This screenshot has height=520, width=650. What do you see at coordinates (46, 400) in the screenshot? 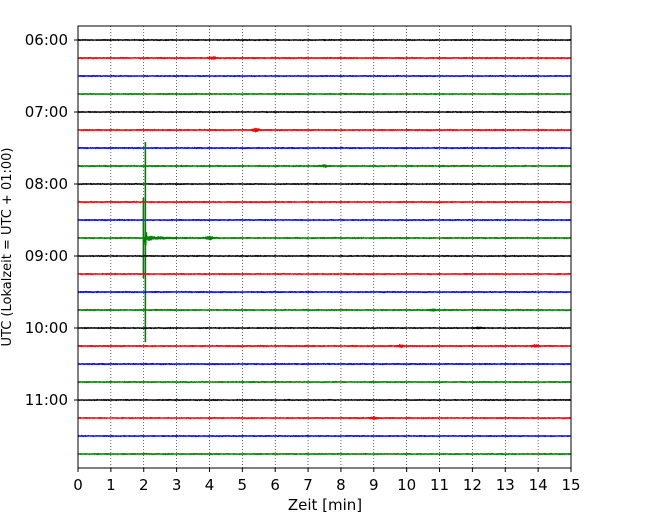
I see `y-tick-label: 11:00` at bounding box center [46, 400].